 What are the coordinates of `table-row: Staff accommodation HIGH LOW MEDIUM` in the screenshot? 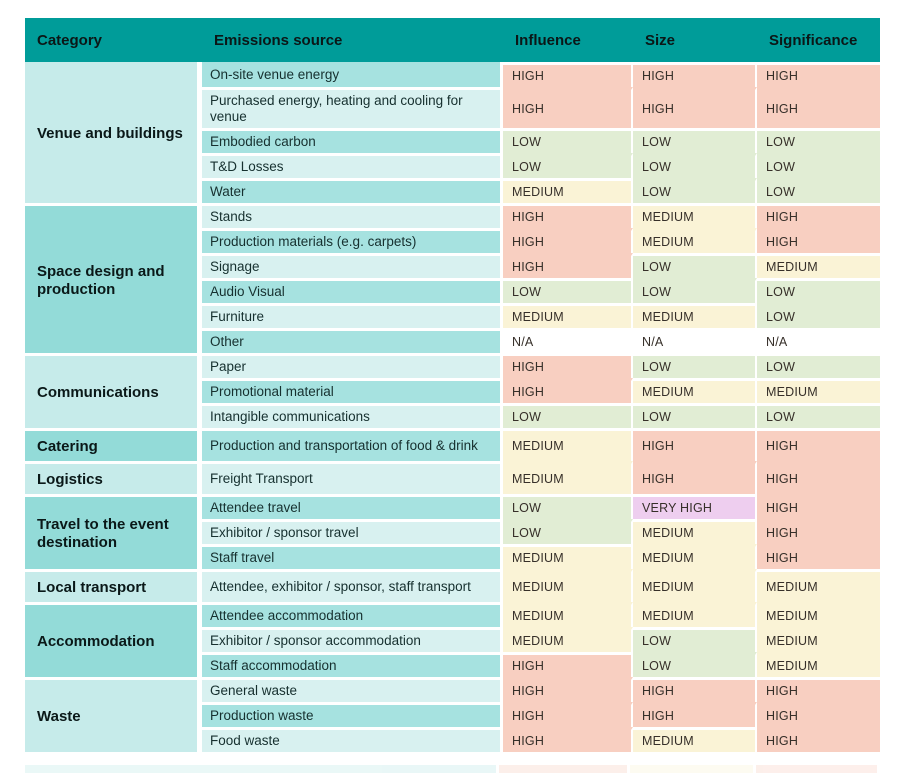 It's located at (452, 664).